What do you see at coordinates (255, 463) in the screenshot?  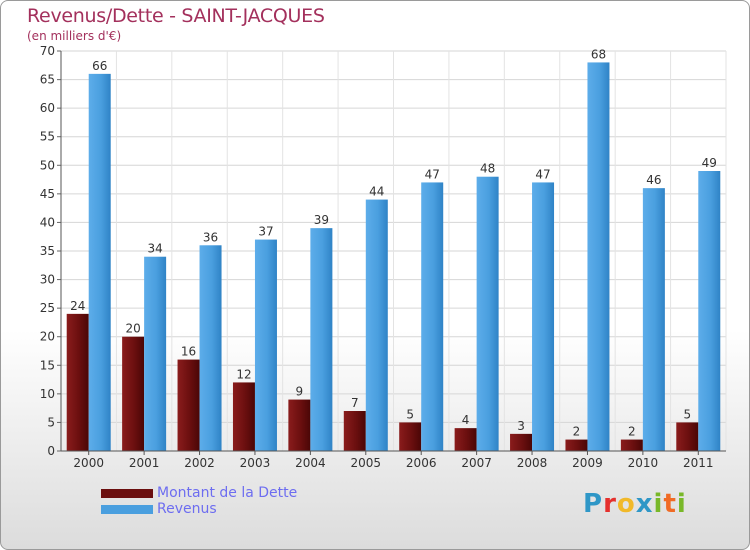 I see `x-tick-label: 2003` at bounding box center [255, 463].